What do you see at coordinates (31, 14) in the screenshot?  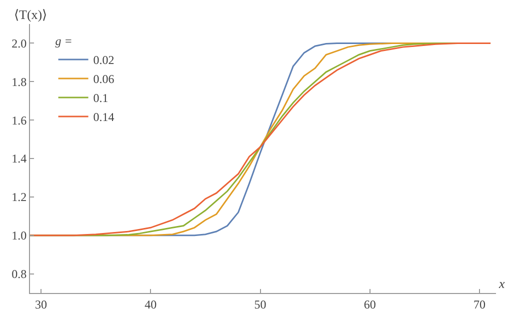 I see `y-axis-title: ⟨T(x)⟩` at bounding box center [31, 14].